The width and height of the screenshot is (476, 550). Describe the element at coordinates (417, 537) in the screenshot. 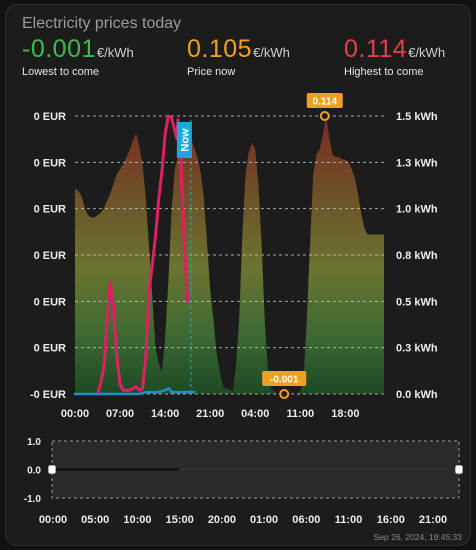

I see `updated-timestamp: Sep 26, 2024, 19:45:33` at that location.